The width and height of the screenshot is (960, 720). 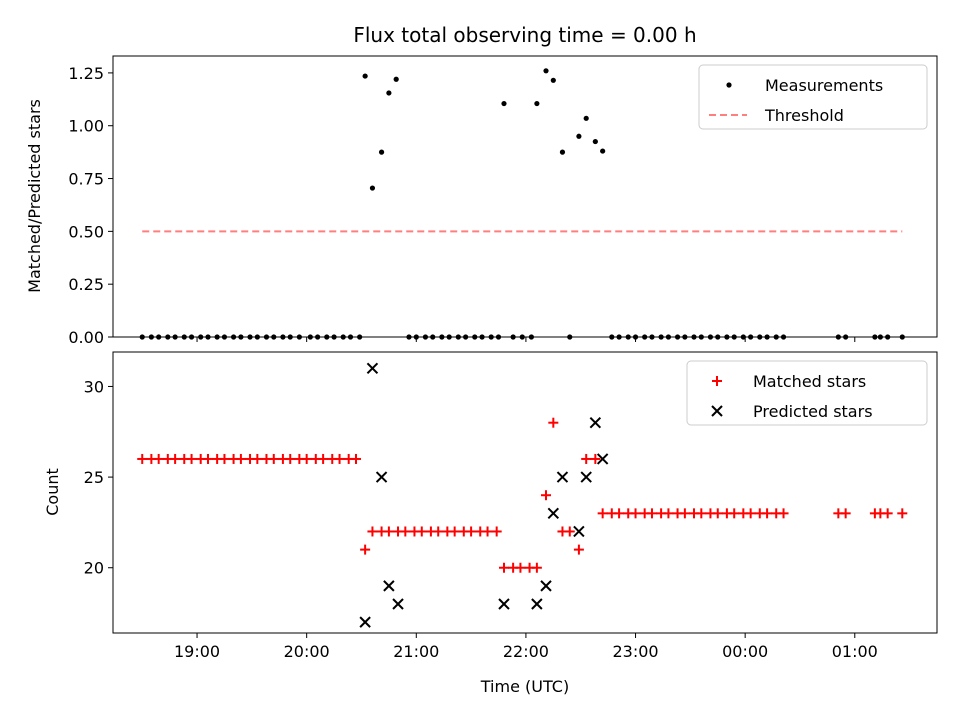 What do you see at coordinates (855, 651) in the screenshot?
I see `x-tick-label: 01:00` at bounding box center [855, 651].